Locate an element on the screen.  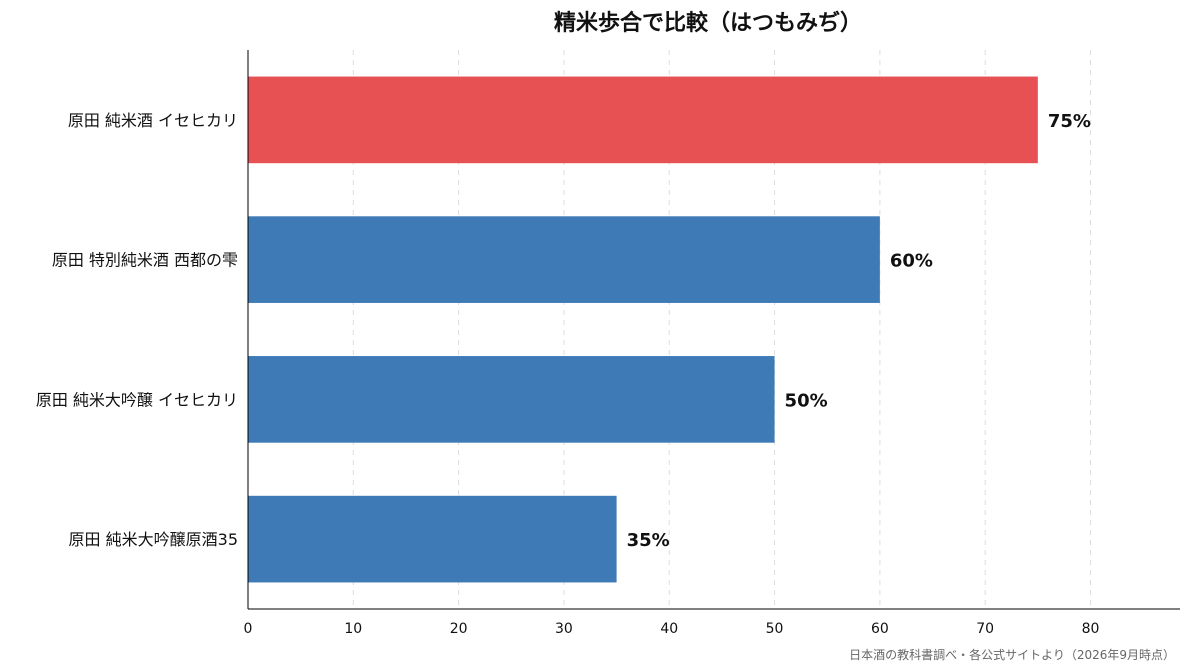
category-label: 原田 特別純米酒 西都の雫 is located at coordinates (145, 260).